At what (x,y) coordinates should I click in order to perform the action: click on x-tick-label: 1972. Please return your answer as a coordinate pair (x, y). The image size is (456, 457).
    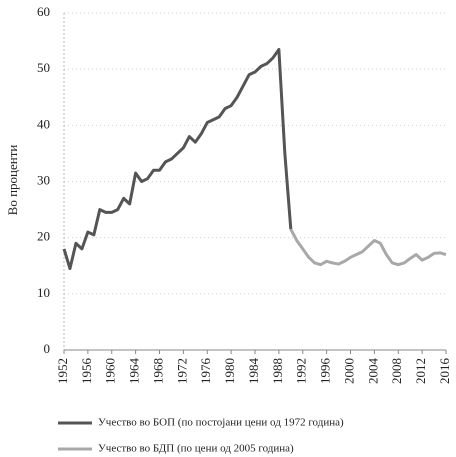
    Looking at the image, I should click on (181, 371).